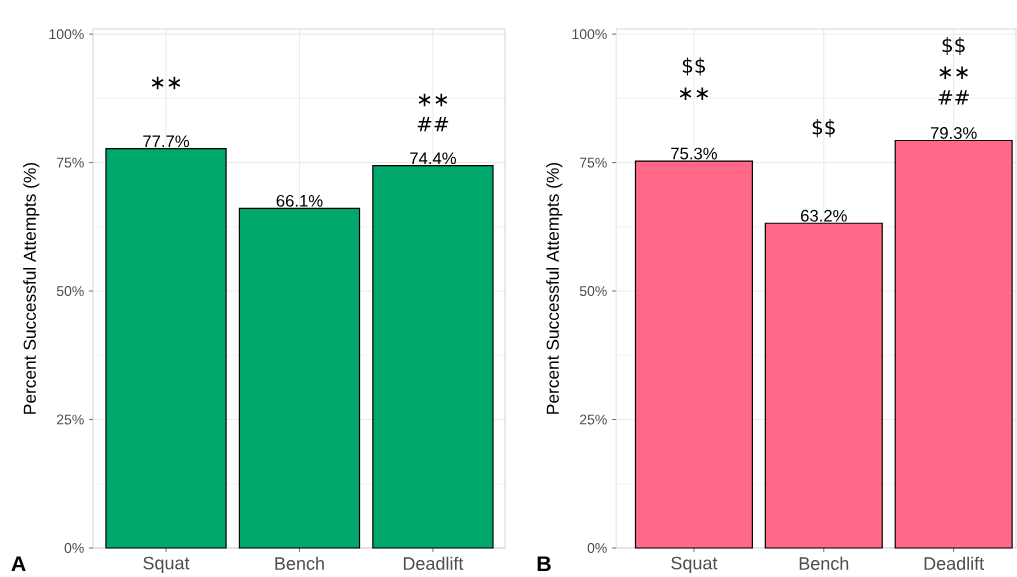 The width and height of the screenshot is (1017, 577). I want to click on data-label: 74.4%, so click(433, 158).